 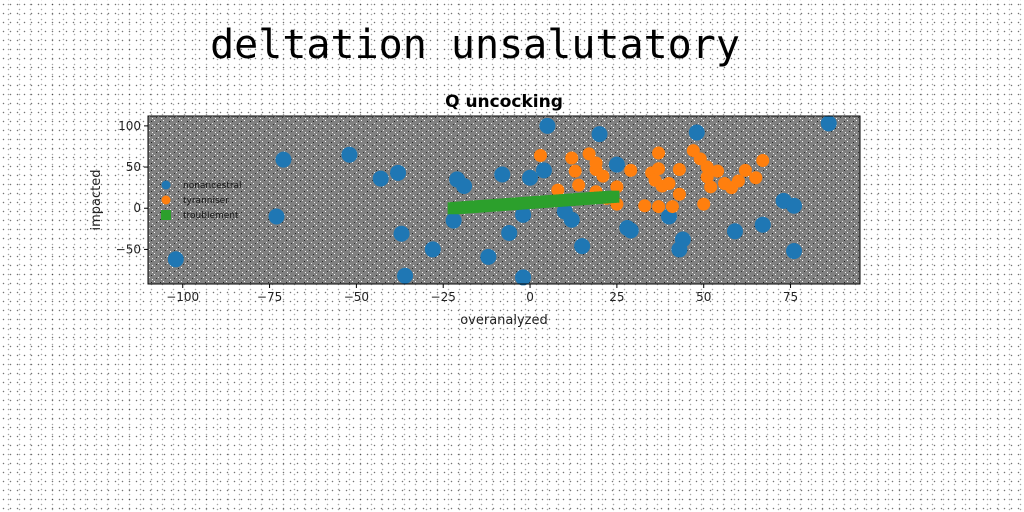 What do you see at coordinates (166, 200) in the screenshot?
I see `legend-marker-tyranniser` at bounding box center [166, 200].